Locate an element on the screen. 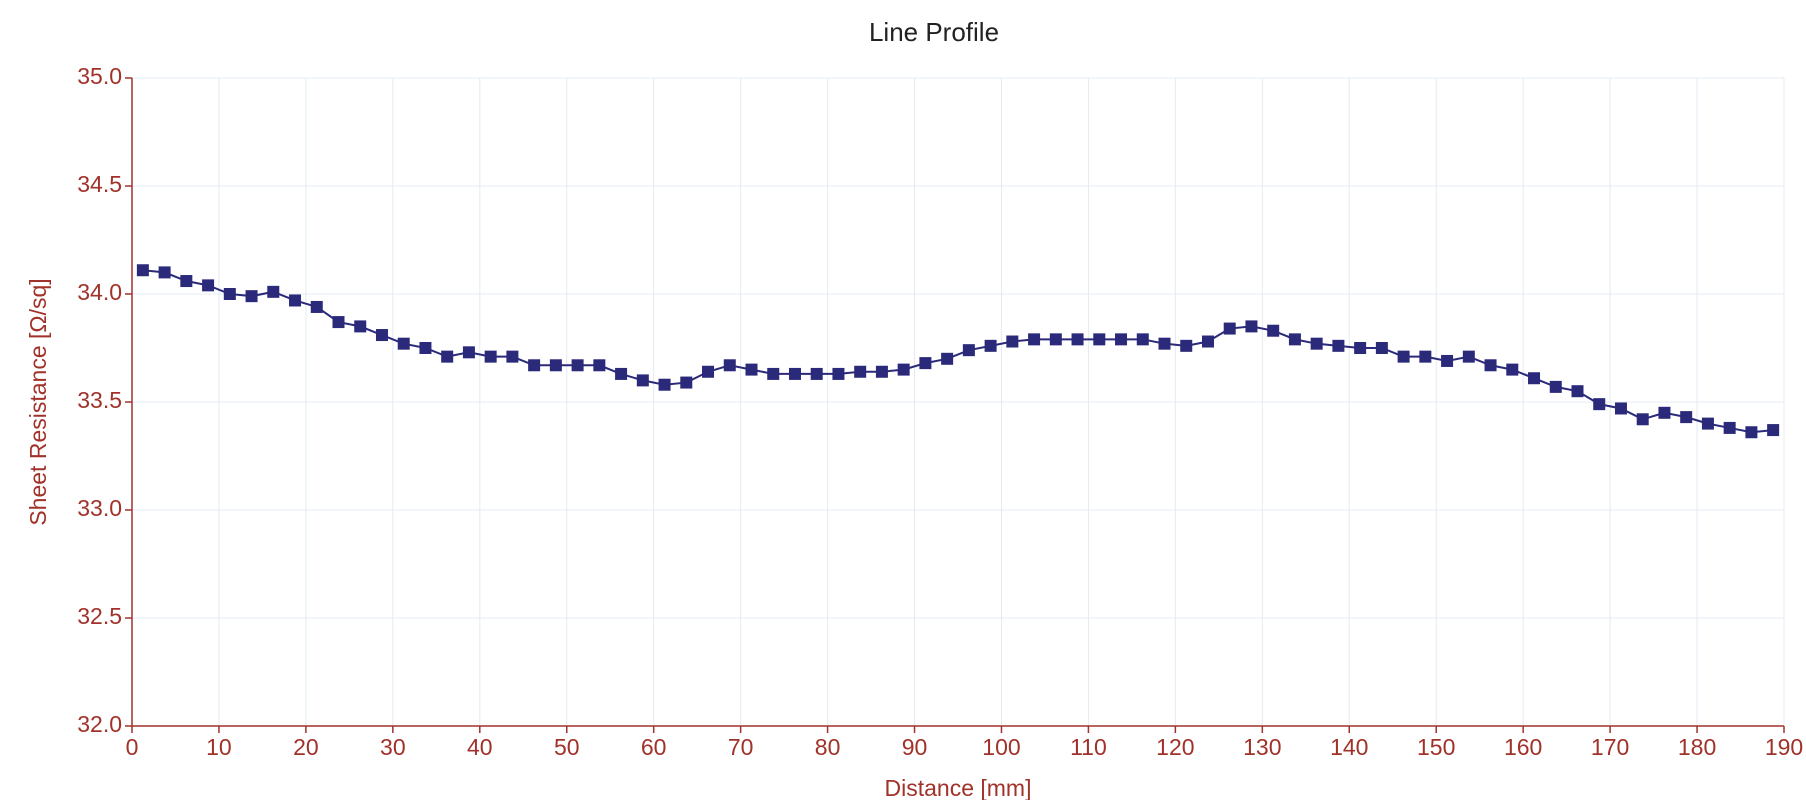 This screenshot has height=800, width=1806. chart-title: Line Profile is located at coordinates (934, 32).